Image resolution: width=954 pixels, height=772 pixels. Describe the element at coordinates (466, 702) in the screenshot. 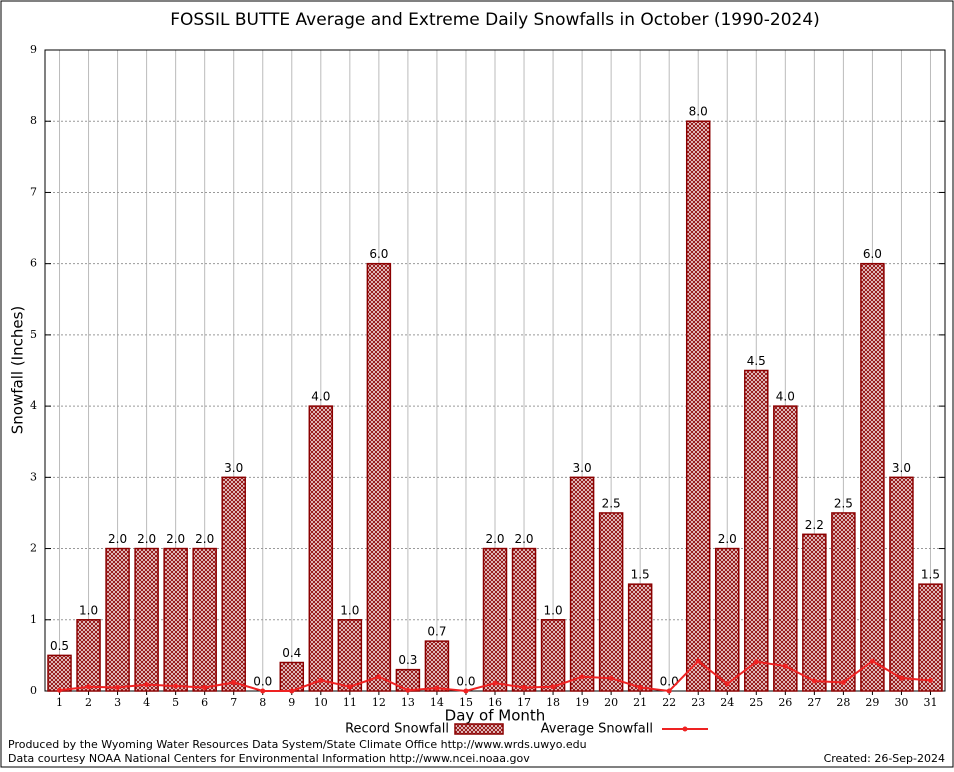

I see `x-tick-label: 15` at that location.